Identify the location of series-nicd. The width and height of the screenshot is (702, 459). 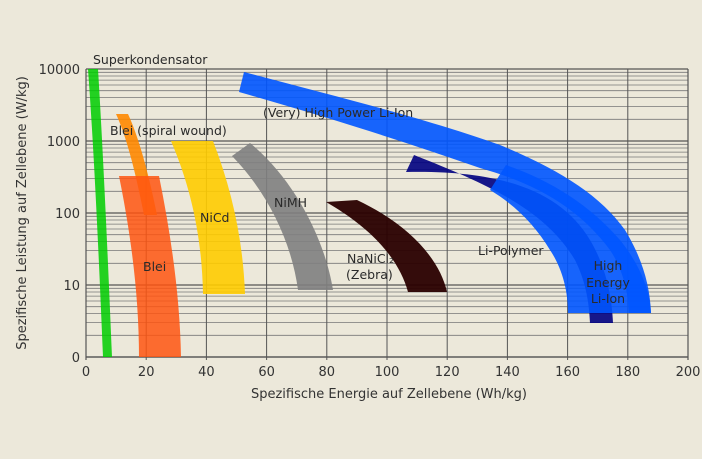
(208, 217).